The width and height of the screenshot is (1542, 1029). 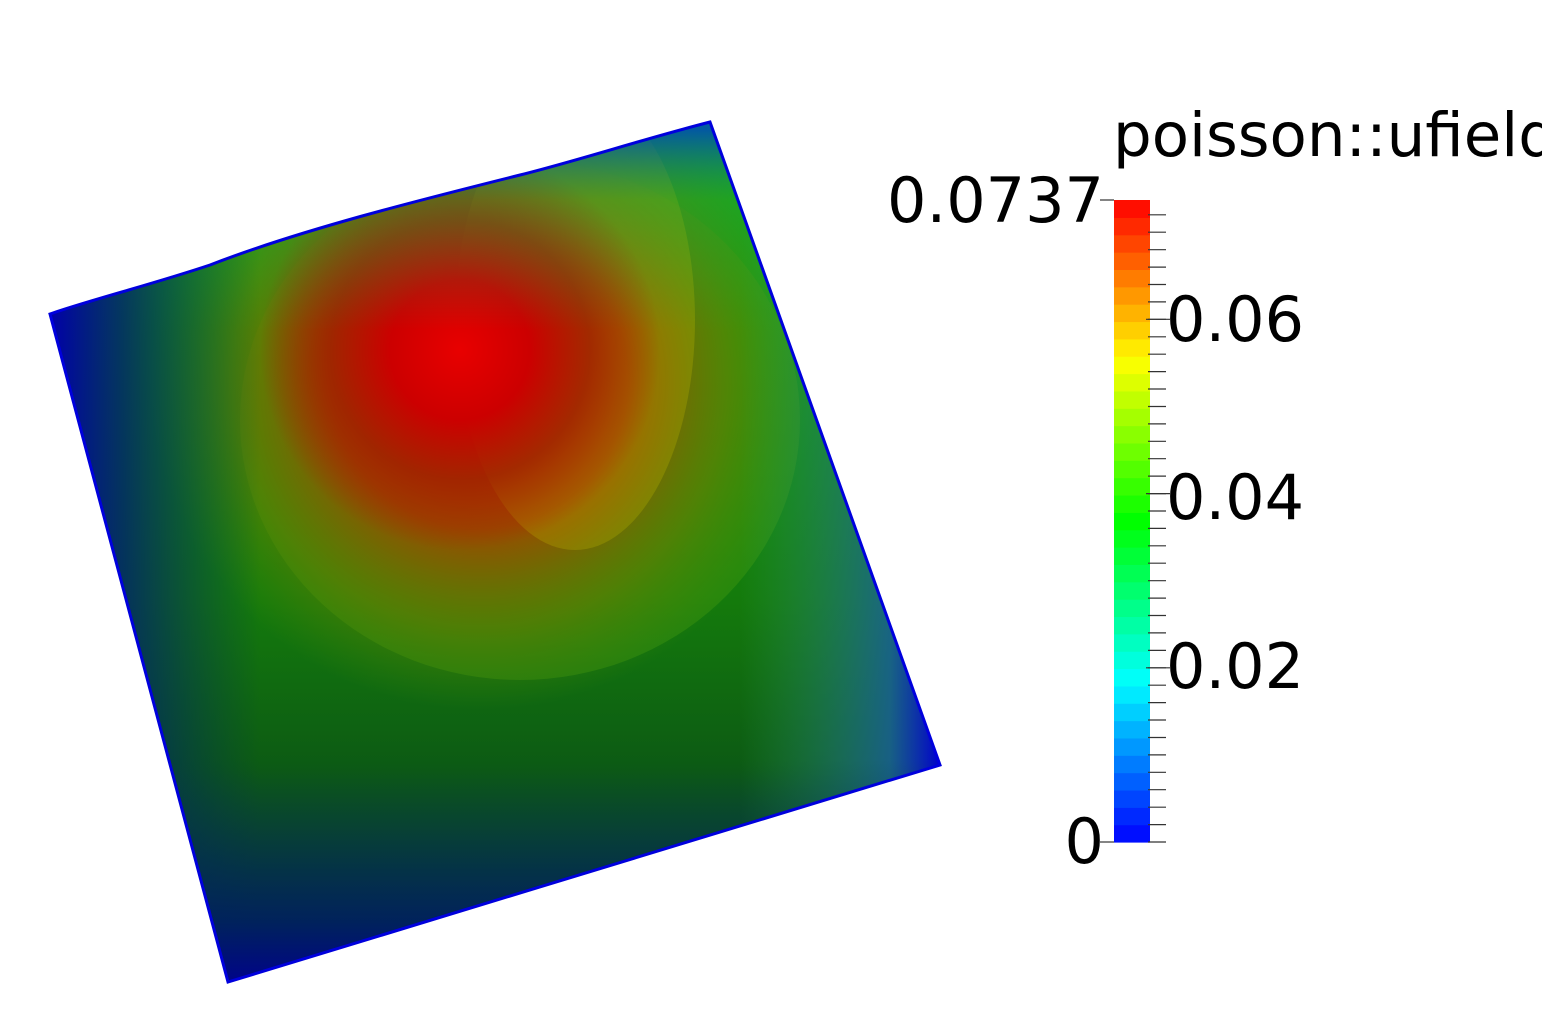 I want to click on legend-tick-label: 0.04, so click(x=1235, y=497).